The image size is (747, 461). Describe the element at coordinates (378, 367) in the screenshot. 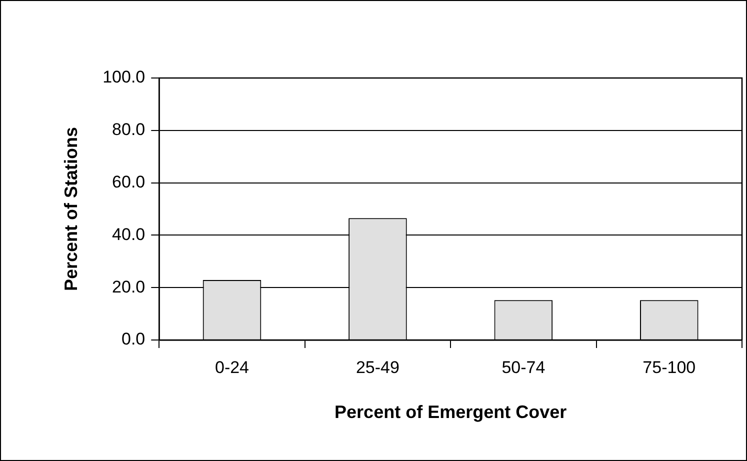

I see `x-tick-label: 25-49` at that location.